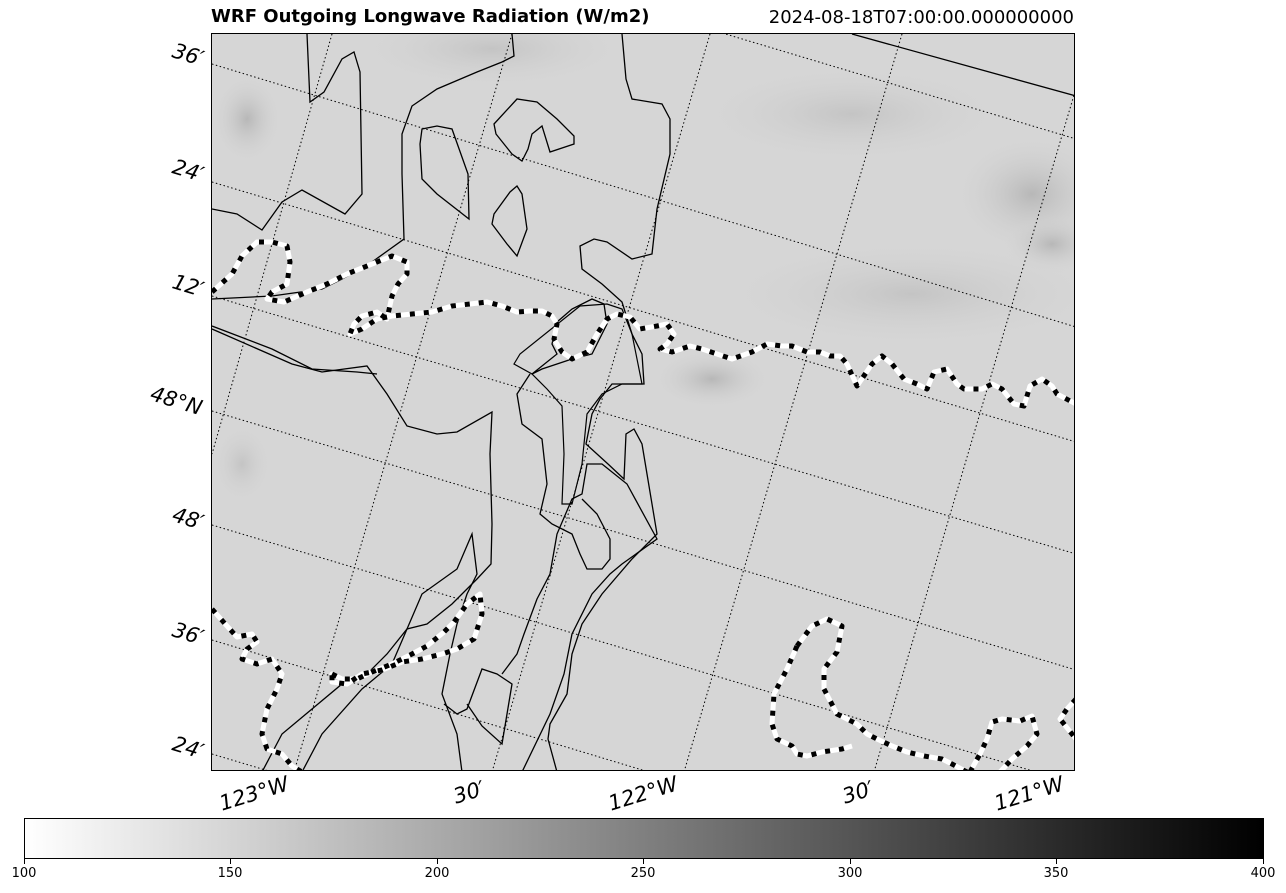 The height and width of the screenshot is (893, 1286). I want to click on timestamp-label: 2024-08-18T07:00:00.000000000, so click(921, 17).